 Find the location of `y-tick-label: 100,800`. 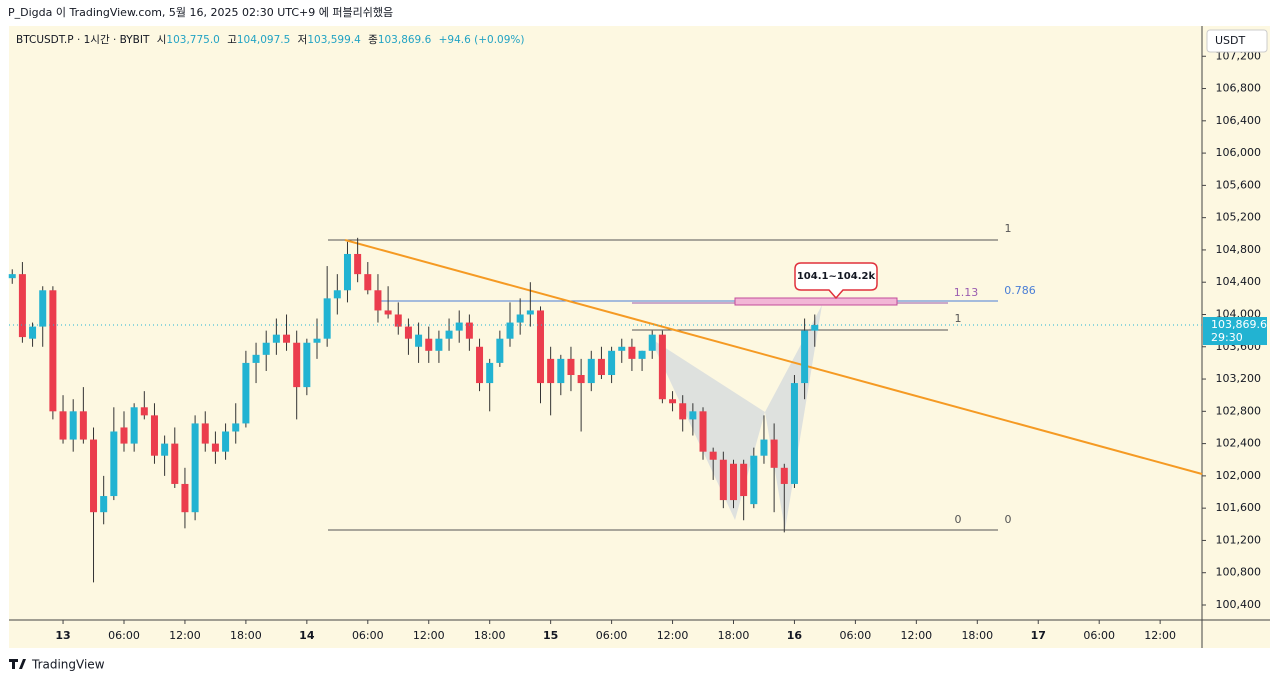

y-tick-label: 100,800 is located at coordinates (1239, 572).